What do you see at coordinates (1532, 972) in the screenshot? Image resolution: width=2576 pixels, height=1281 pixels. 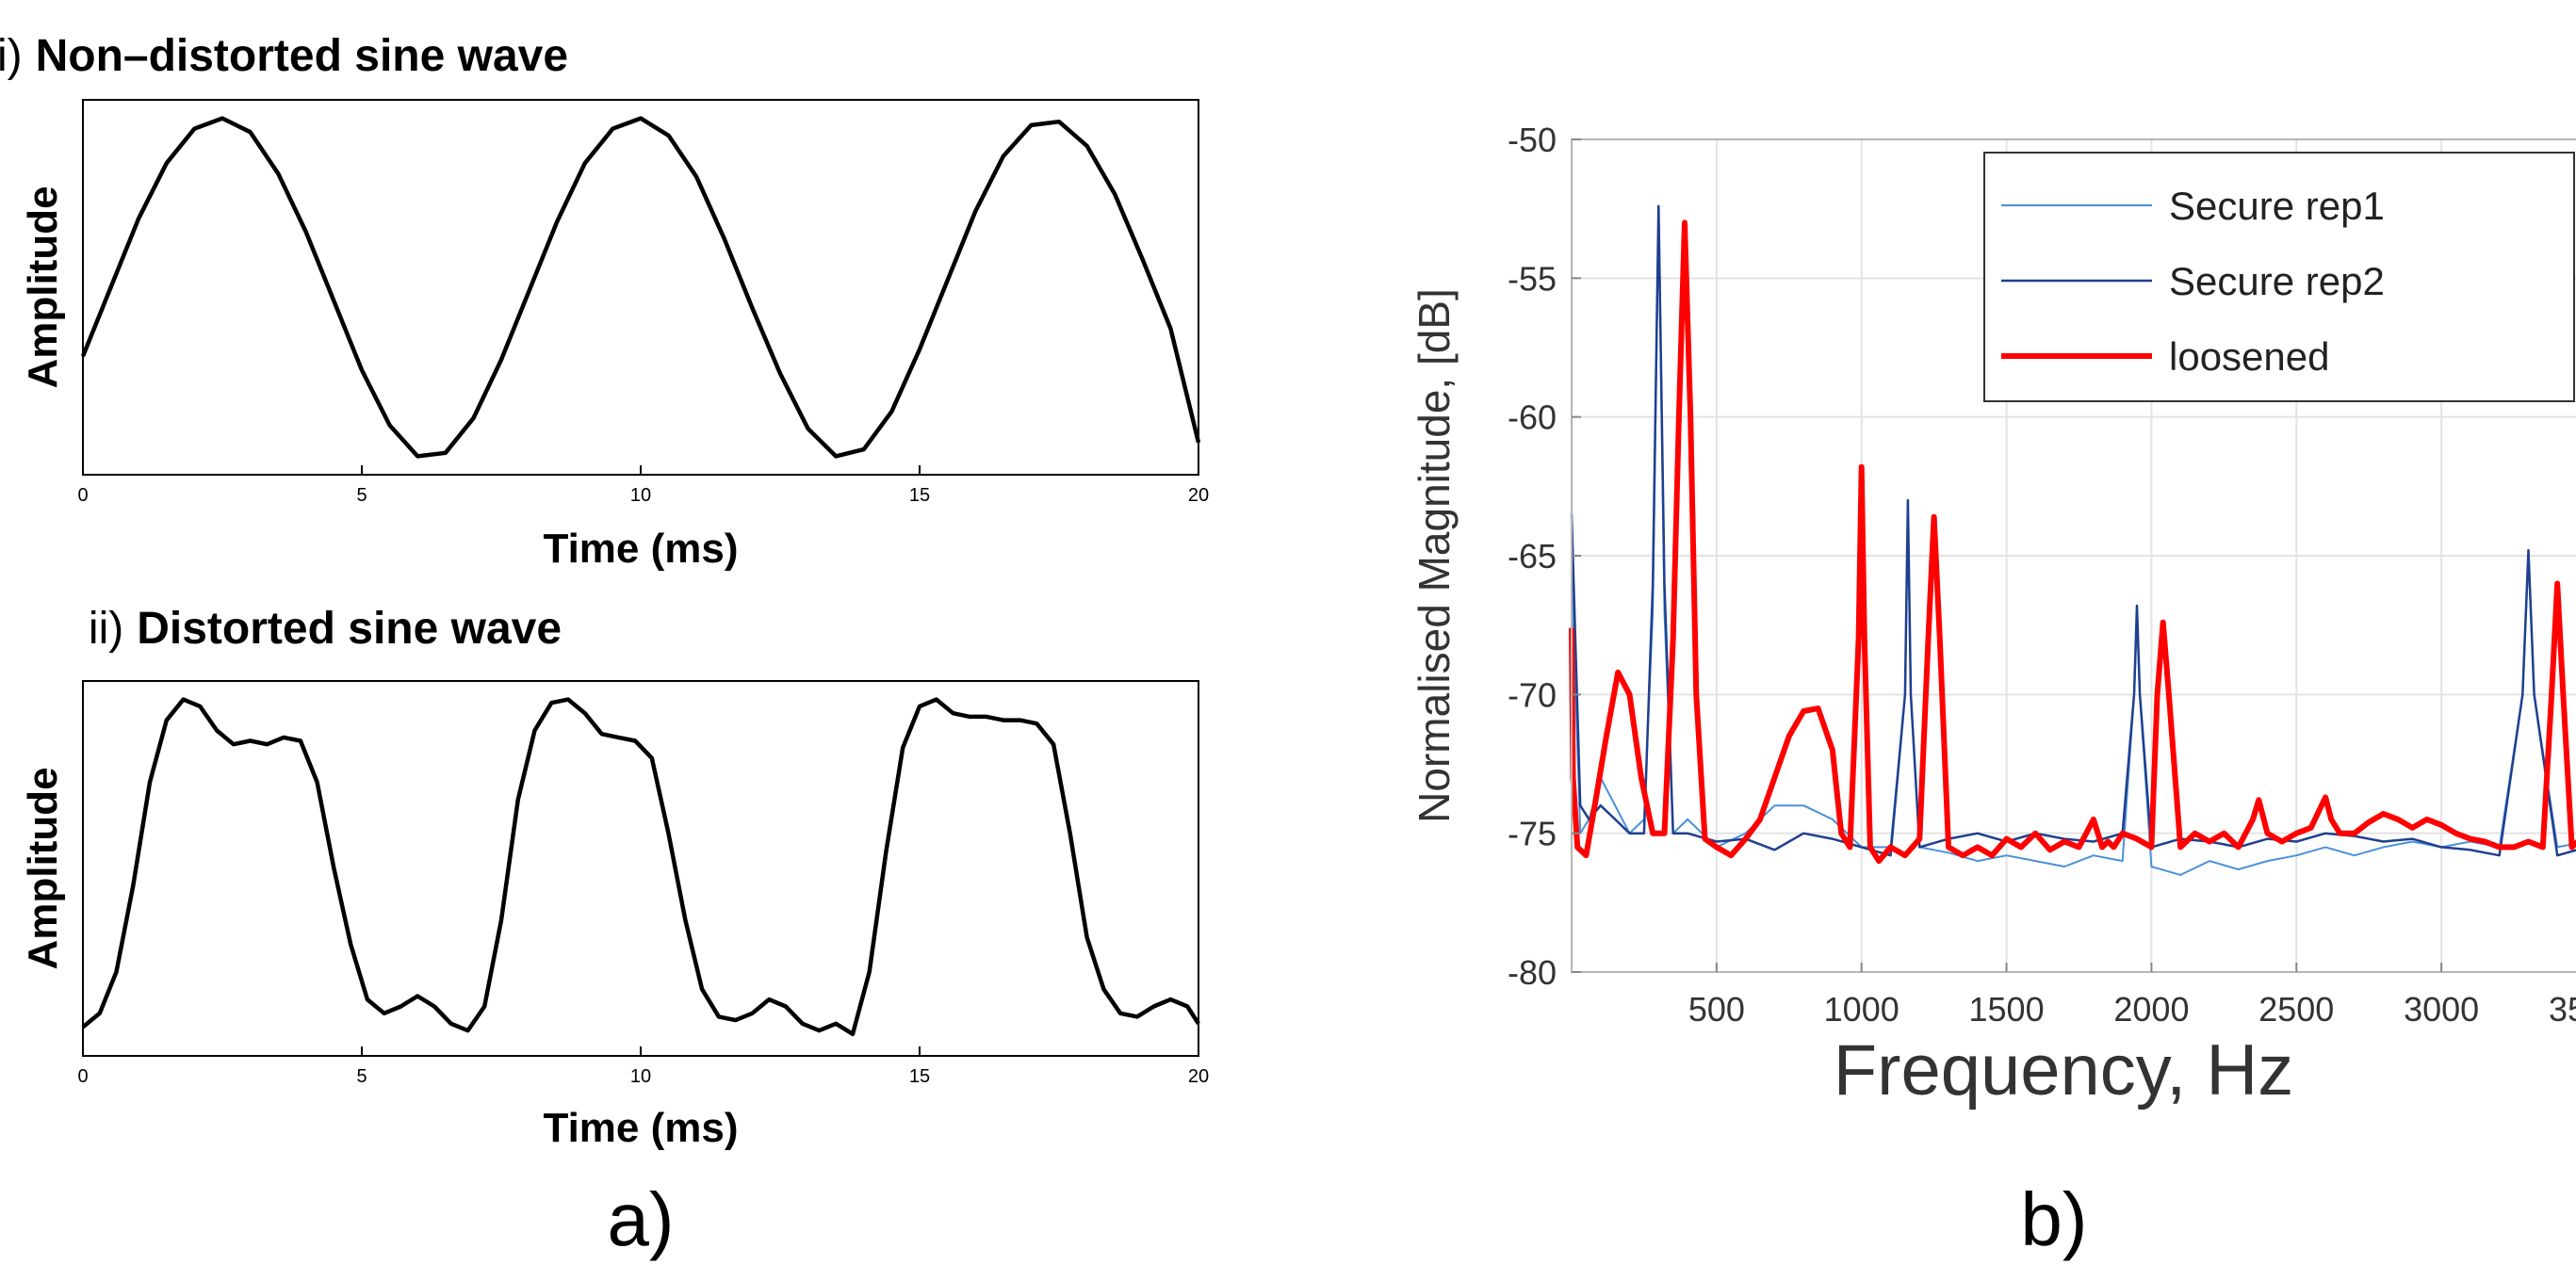 I see `panel-b-y-tick-label-80: -80` at bounding box center [1532, 972].